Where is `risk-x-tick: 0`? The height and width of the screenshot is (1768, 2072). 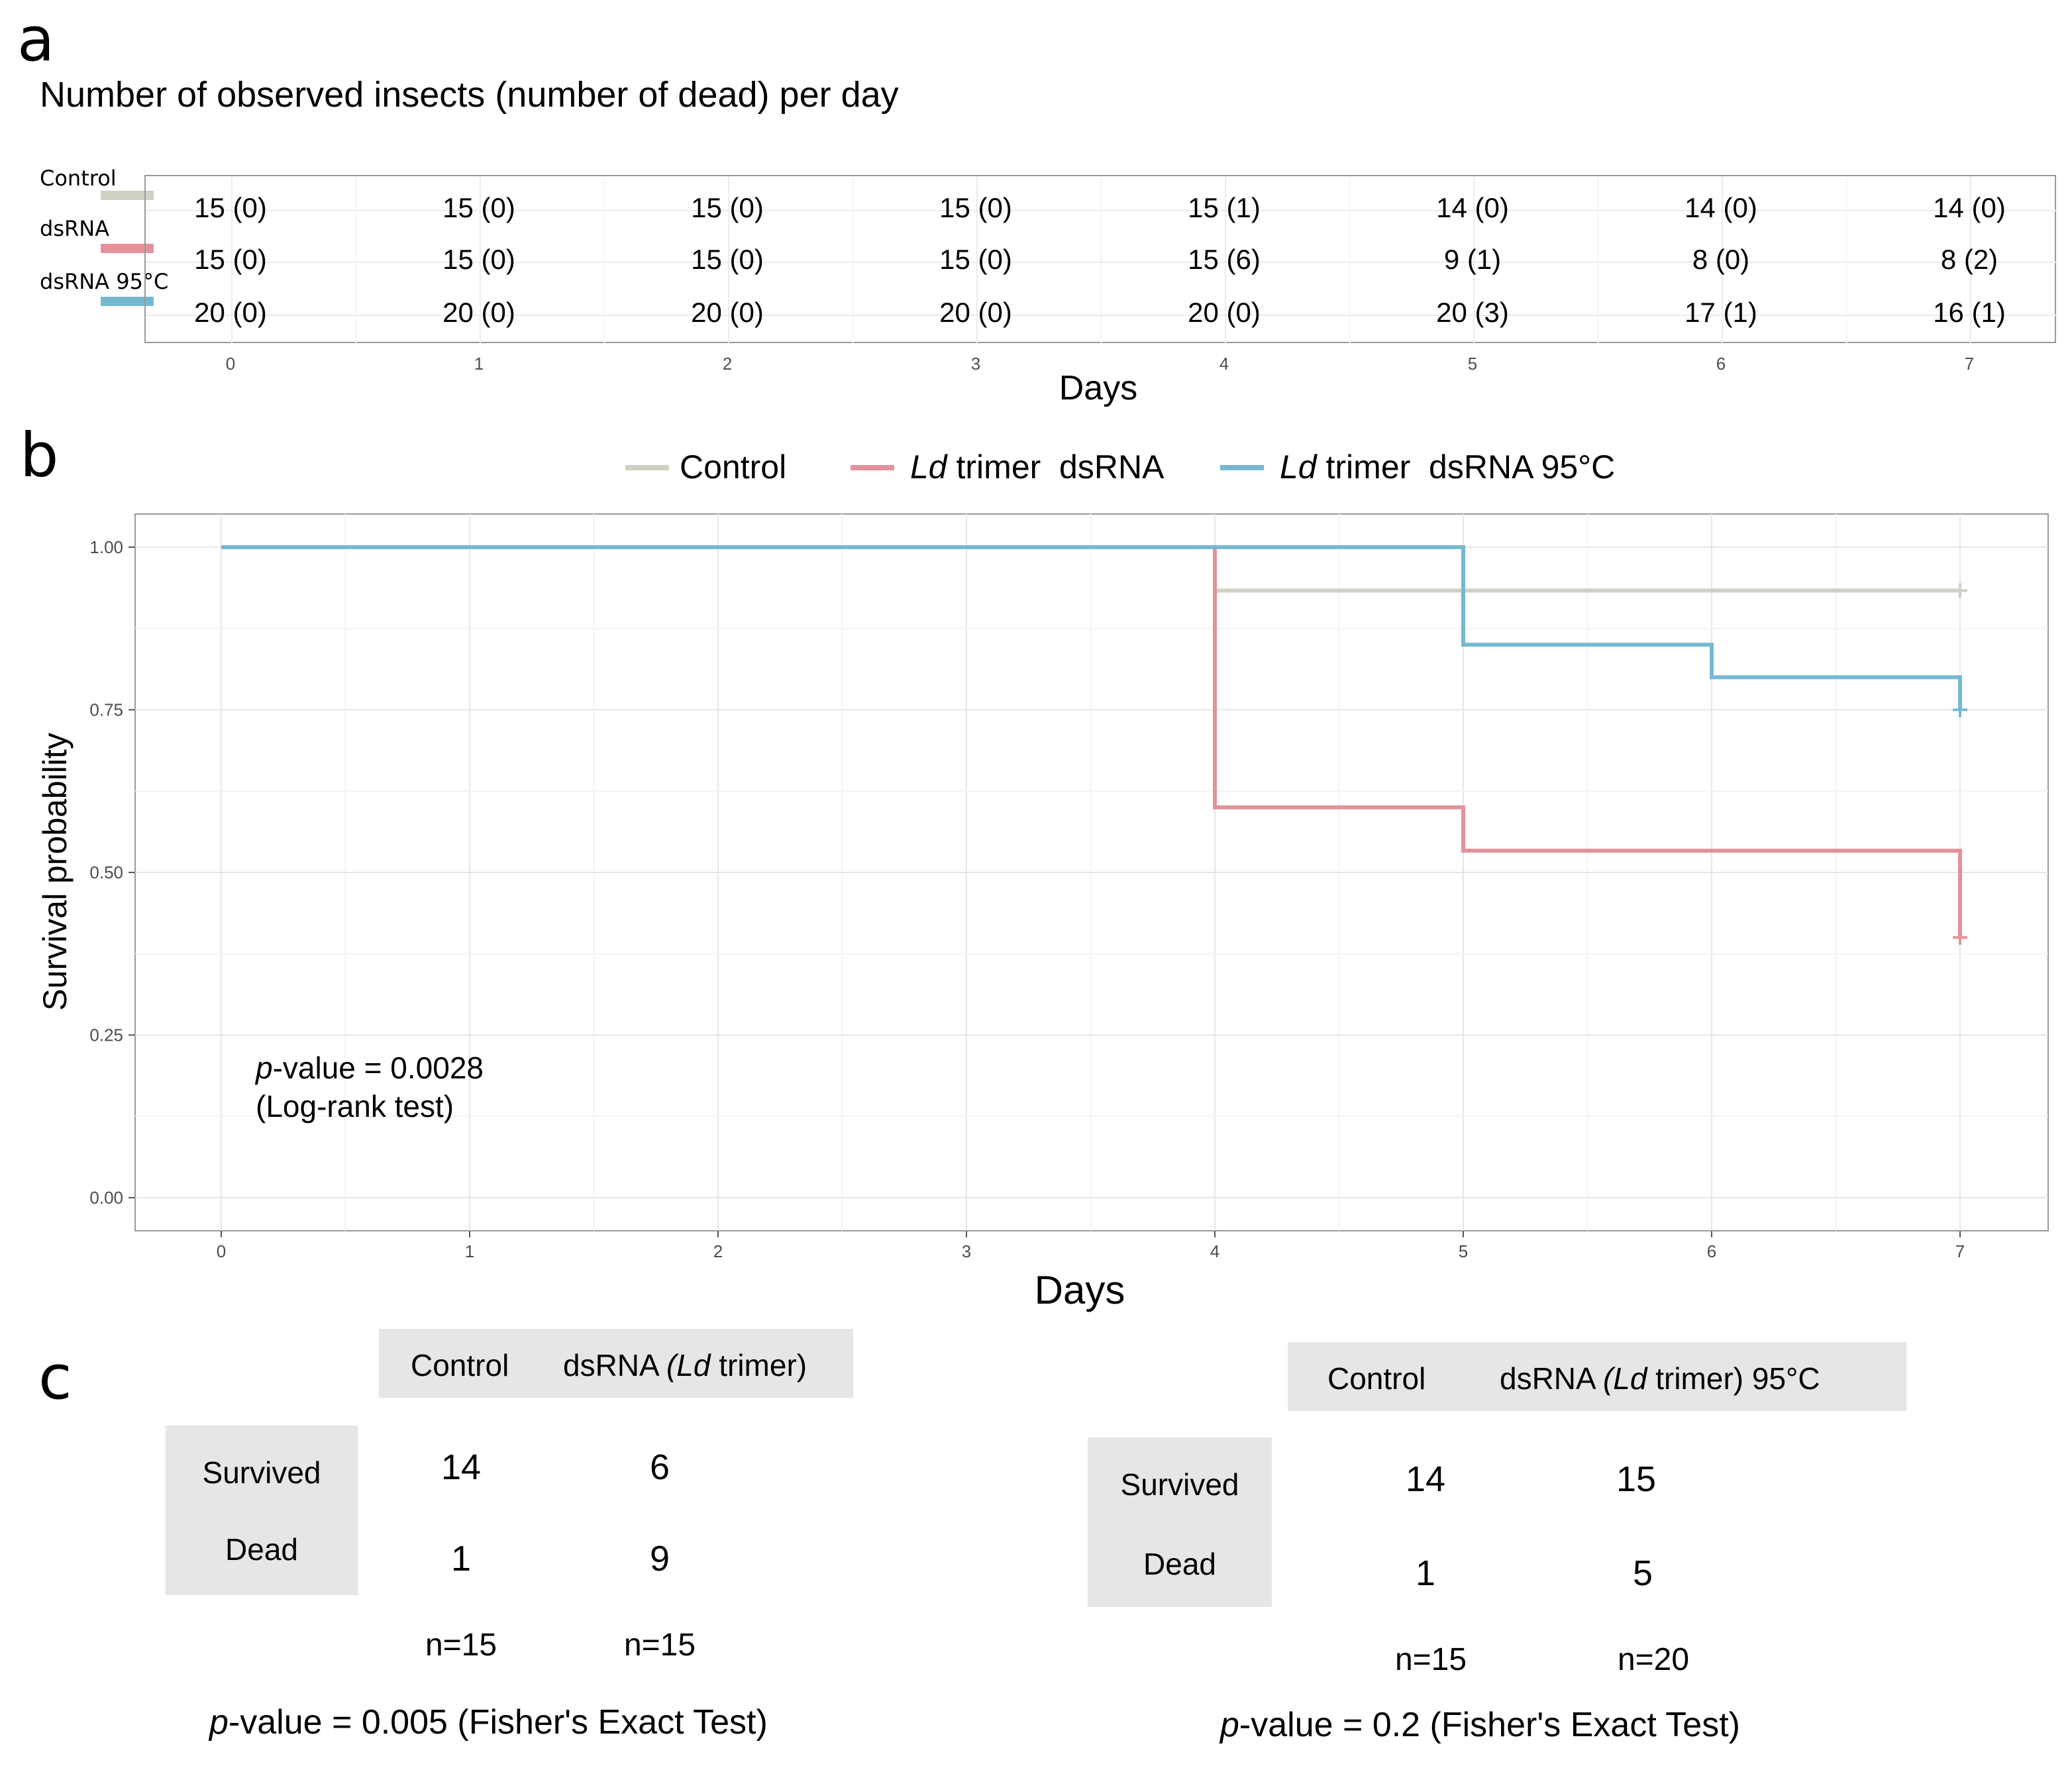
risk-x-tick: 0 is located at coordinates (230, 364).